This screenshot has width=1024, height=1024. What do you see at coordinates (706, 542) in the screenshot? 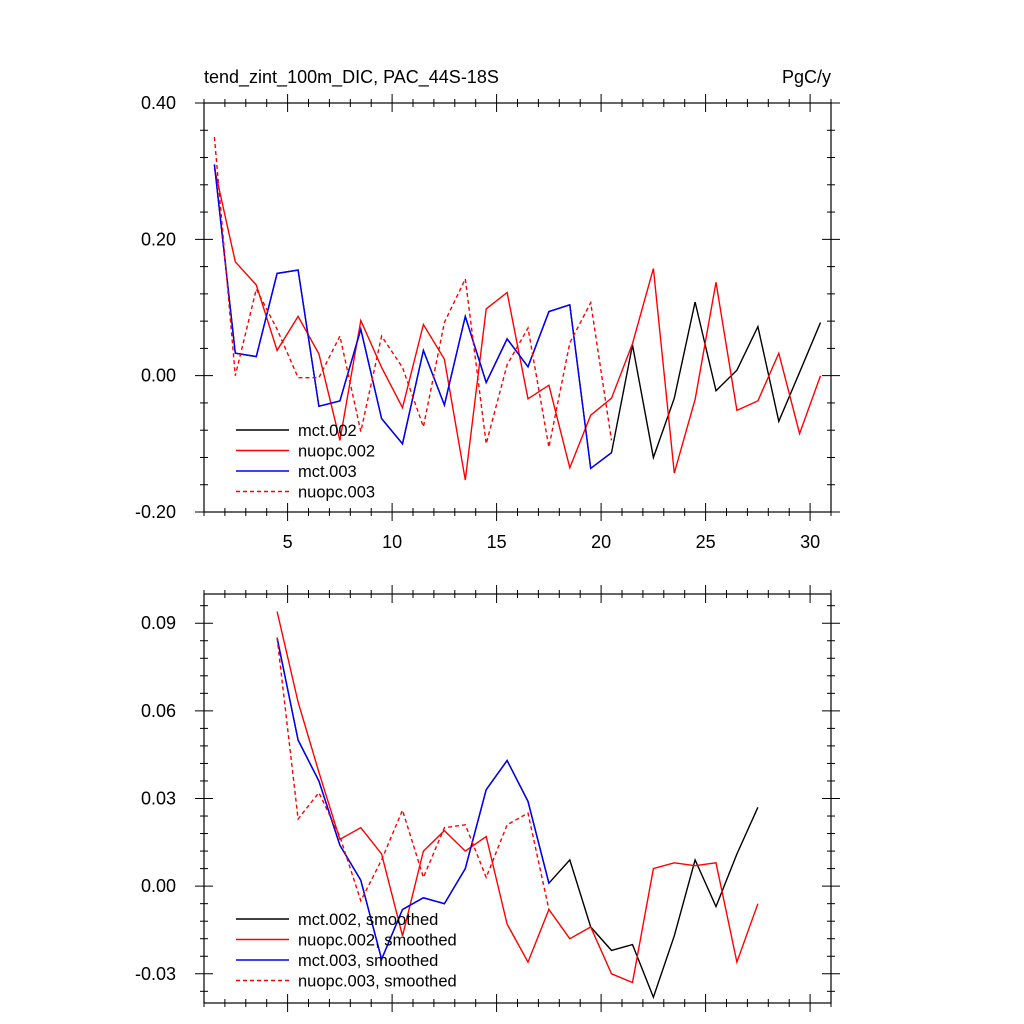
I see `x-tick-label: 25` at bounding box center [706, 542].